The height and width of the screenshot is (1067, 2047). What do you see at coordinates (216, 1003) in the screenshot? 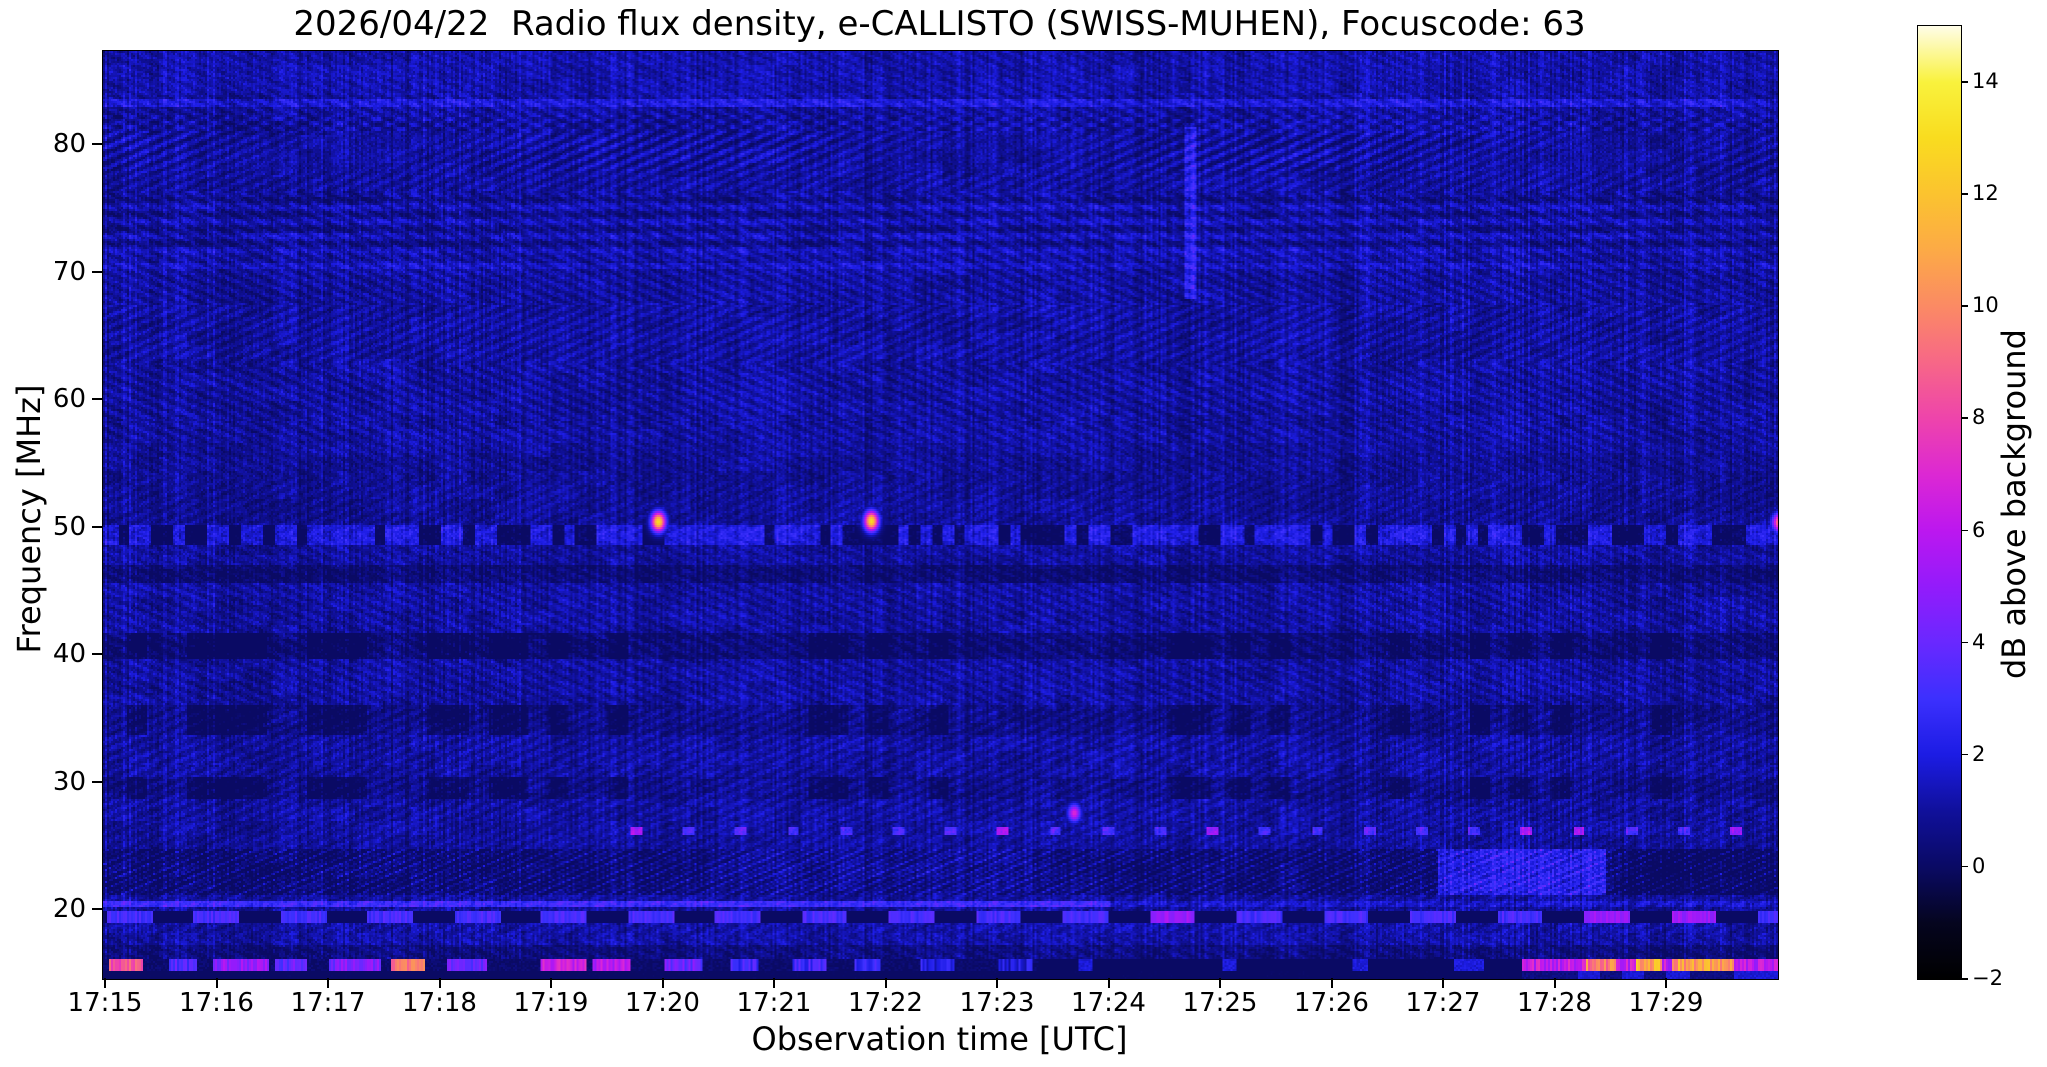
I see `x-tick-label: 17:16` at bounding box center [216, 1003].